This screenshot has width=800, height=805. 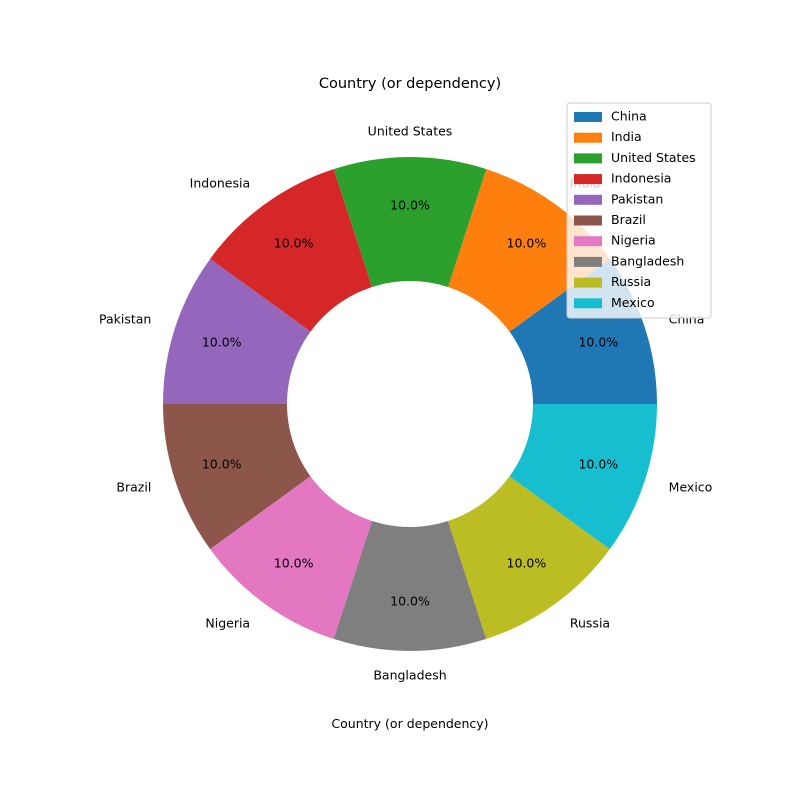 What do you see at coordinates (294, 242) in the screenshot?
I see `percent-label-indonesia: 10.0%` at bounding box center [294, 242].